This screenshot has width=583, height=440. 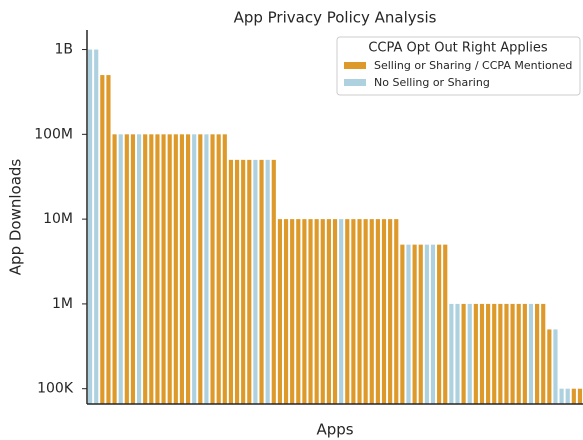 What do you see at coordinates (334, 430) in the screenshot?
I see `x-axis-label: Apps` at bounding box center [334, 430].